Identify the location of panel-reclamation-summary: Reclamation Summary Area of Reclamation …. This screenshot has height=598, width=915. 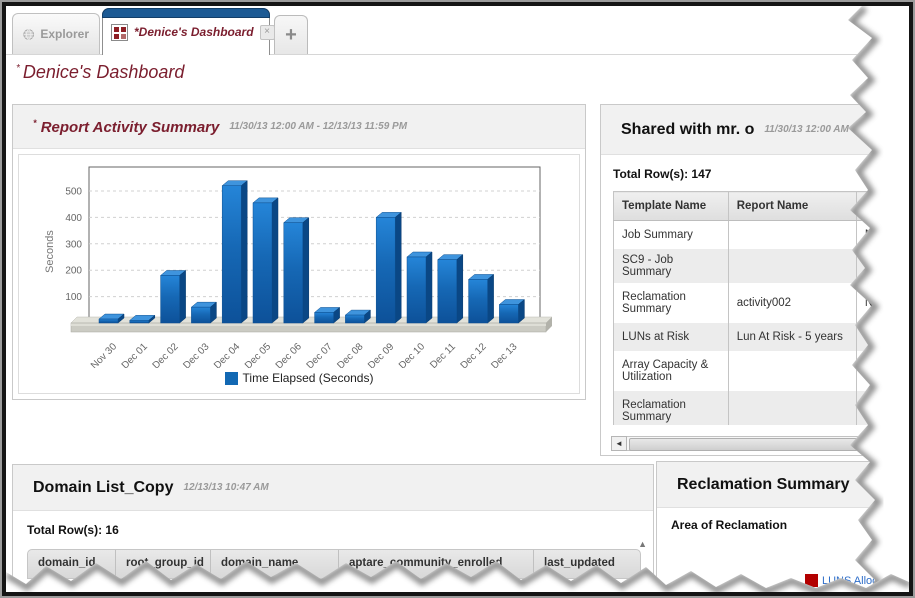
(782, 526).